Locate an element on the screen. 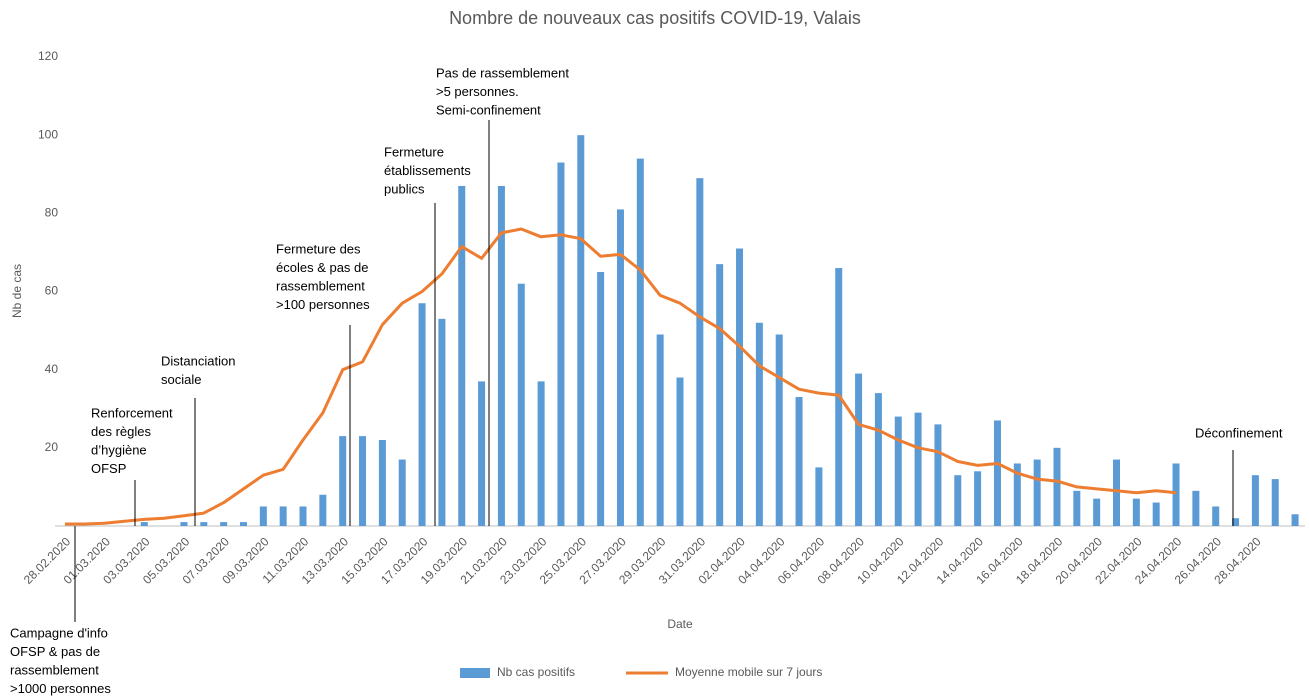  y-axis-label: Nb de cas is located at coordinates (17, 291).